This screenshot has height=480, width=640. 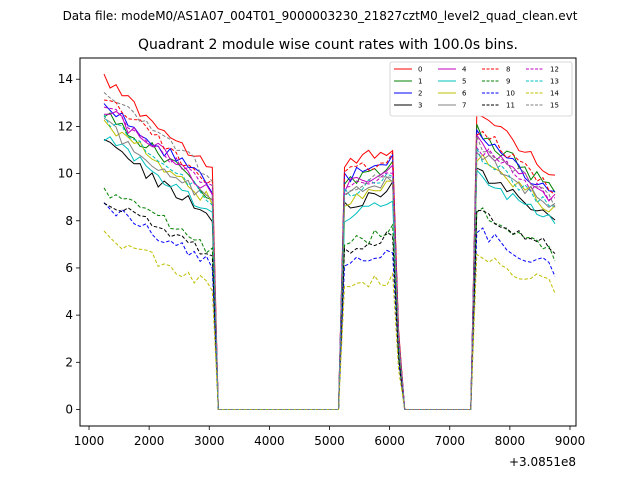 I want to click on x-tick-label: 8000, so click(x=510, y=441).